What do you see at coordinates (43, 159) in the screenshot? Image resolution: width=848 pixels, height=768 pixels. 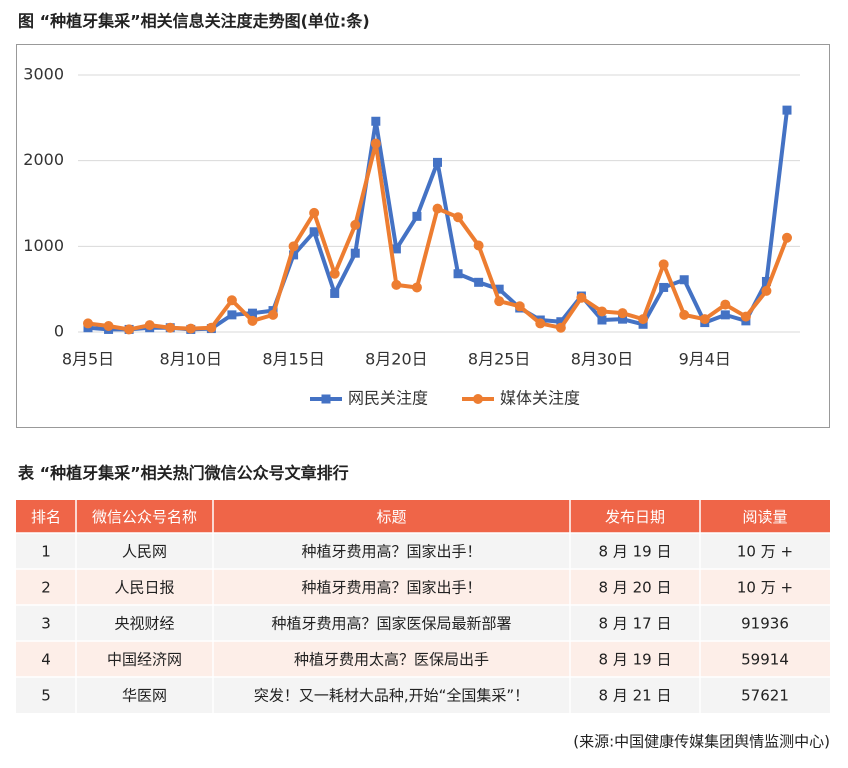 I see `y-tick-label: 2000` at bounding box center [43, 159].